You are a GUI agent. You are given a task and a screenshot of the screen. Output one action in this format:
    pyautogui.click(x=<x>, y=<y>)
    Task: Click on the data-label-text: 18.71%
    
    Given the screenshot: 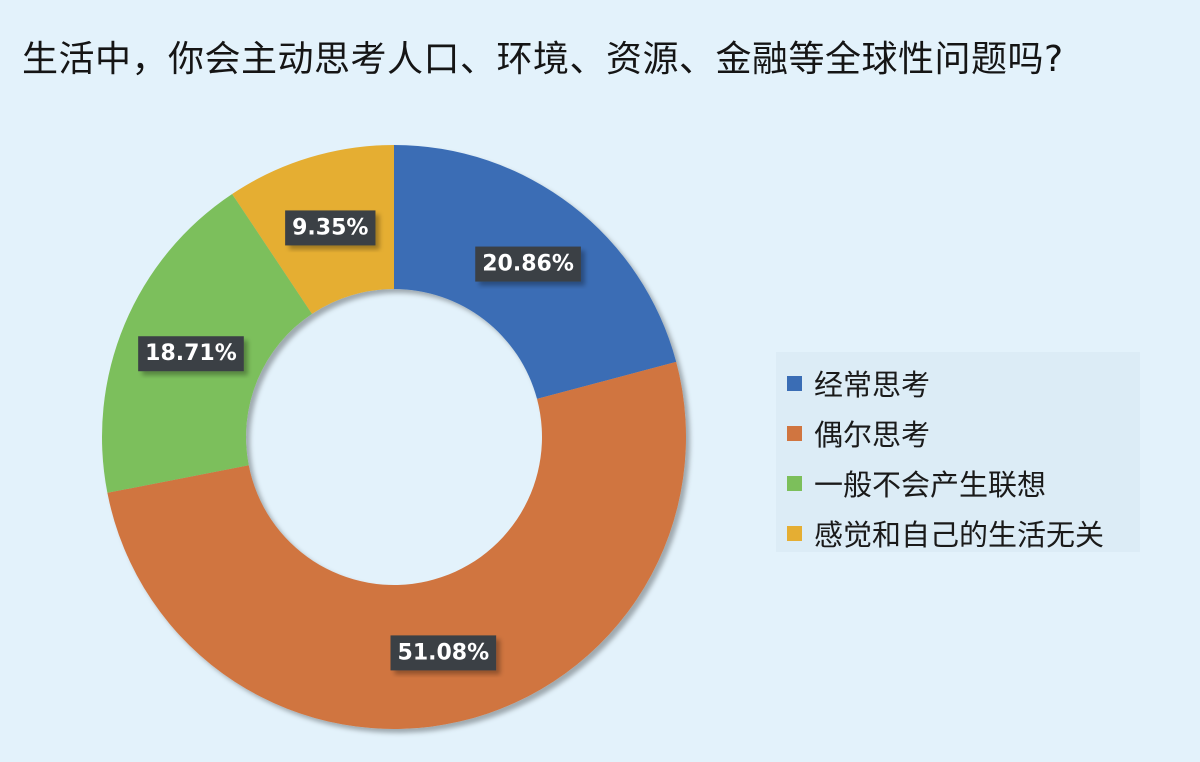 What is the action you would take?
    pyautogui.click(x=191, y=353)
    